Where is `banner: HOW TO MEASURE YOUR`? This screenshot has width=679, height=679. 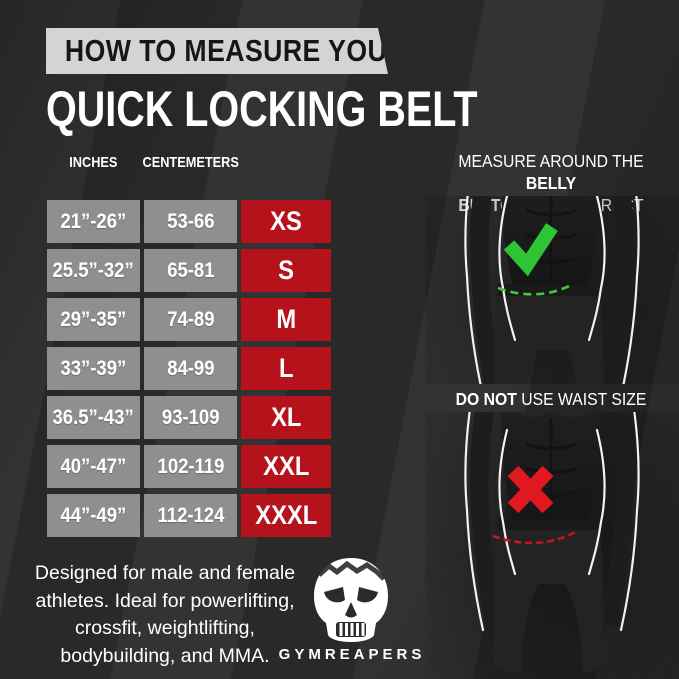
banner: HOW TO MEASURE YOUR is located at coordinates (217, 51).